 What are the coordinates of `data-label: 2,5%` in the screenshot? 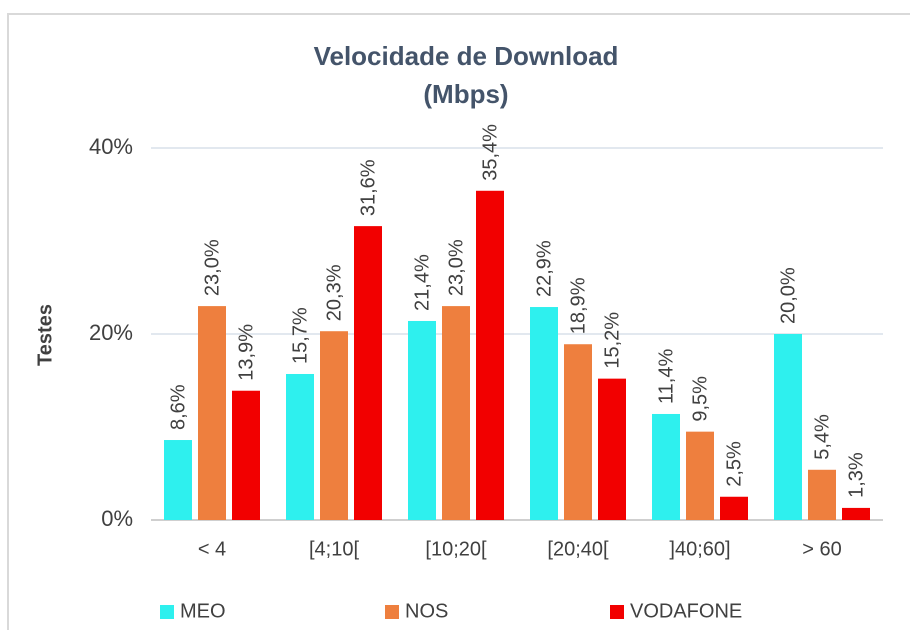 It's located at (734, 464).